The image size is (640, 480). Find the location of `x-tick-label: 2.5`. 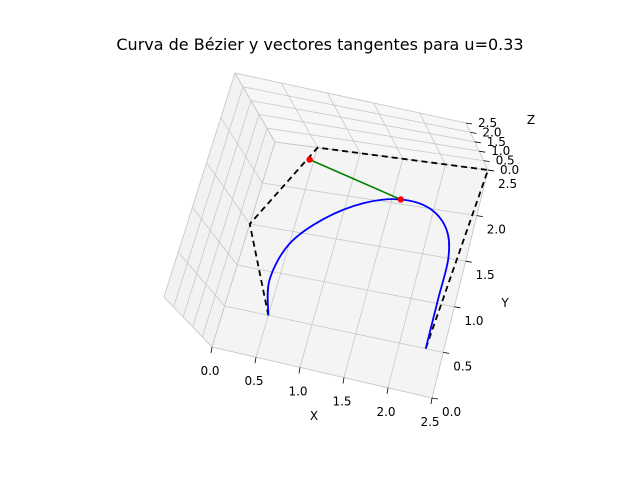

x-tick-label: 2.5 is located at coordinates (429, 422).